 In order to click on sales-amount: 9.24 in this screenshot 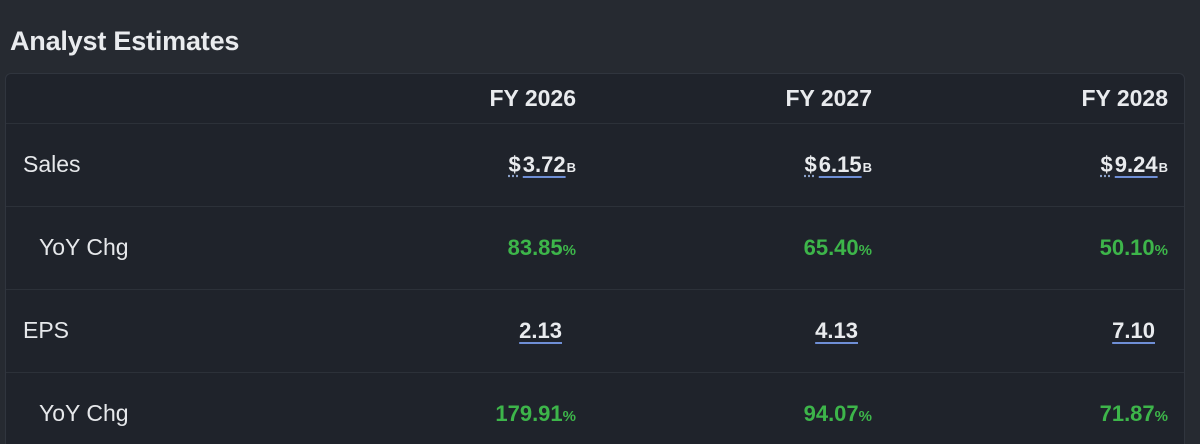, I will do `click(1136, 164)`.